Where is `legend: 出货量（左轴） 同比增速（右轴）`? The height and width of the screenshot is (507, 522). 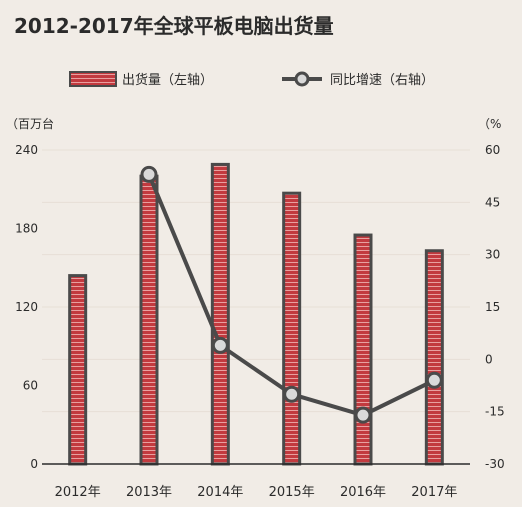 legend: 出货量（左轴） 同比增速（右轴） is located at coordinates (251, 79).